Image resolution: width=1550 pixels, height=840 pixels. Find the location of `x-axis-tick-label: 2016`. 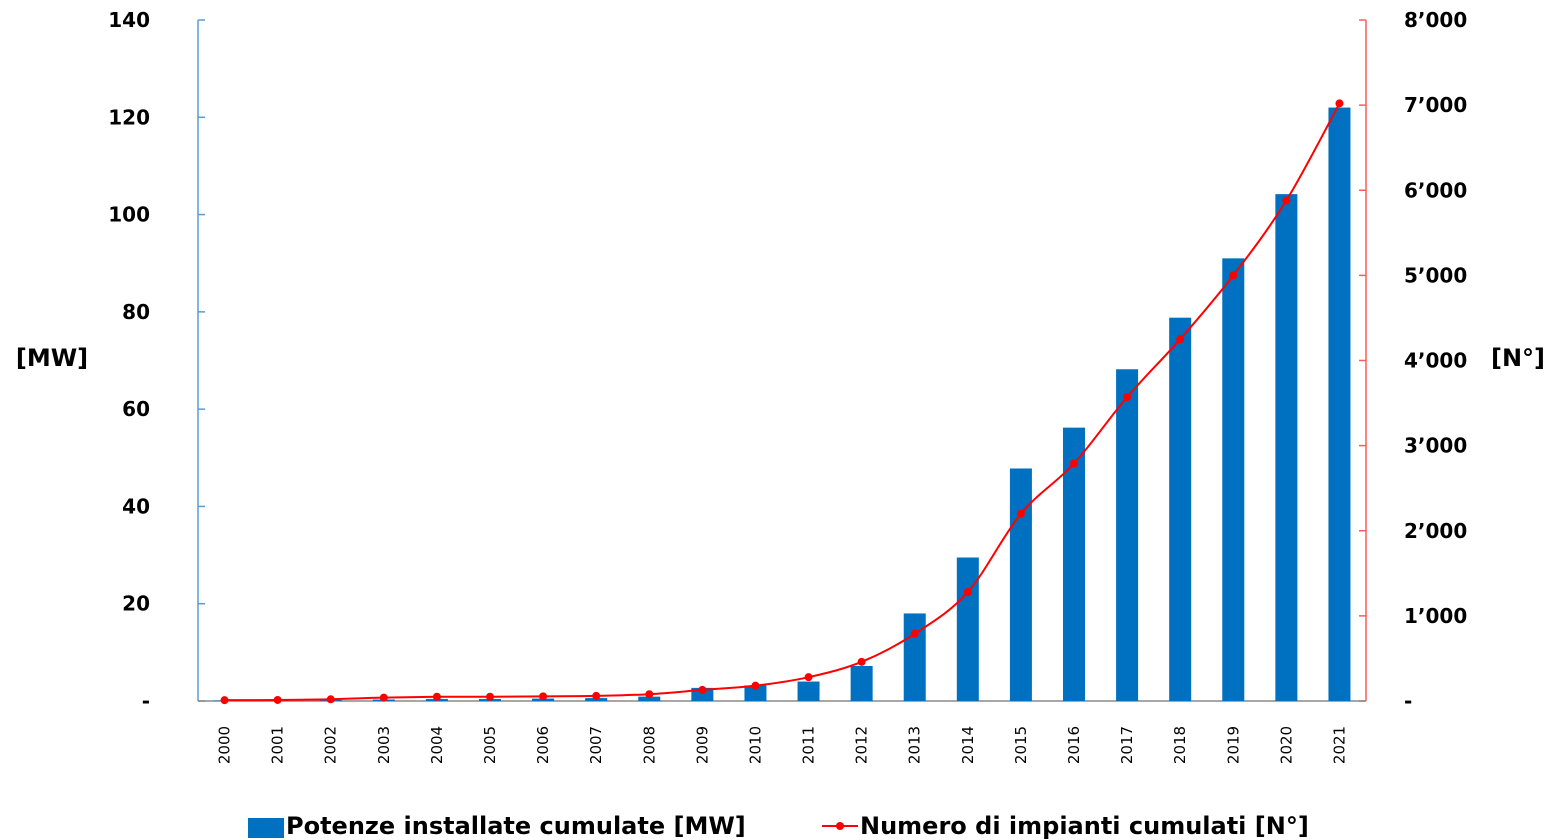

x-axis-tick-label: 2016 is located at coordinates (1074, 745).